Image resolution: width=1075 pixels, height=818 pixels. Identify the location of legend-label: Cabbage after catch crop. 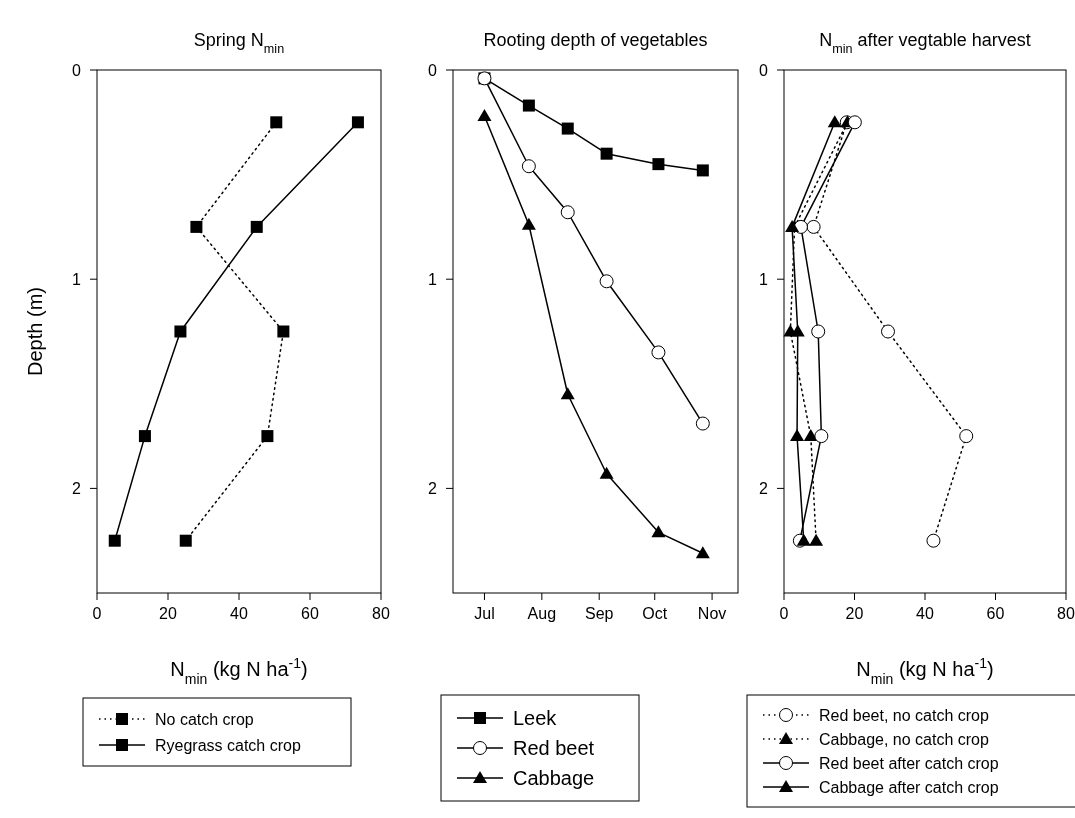
(909, 787).